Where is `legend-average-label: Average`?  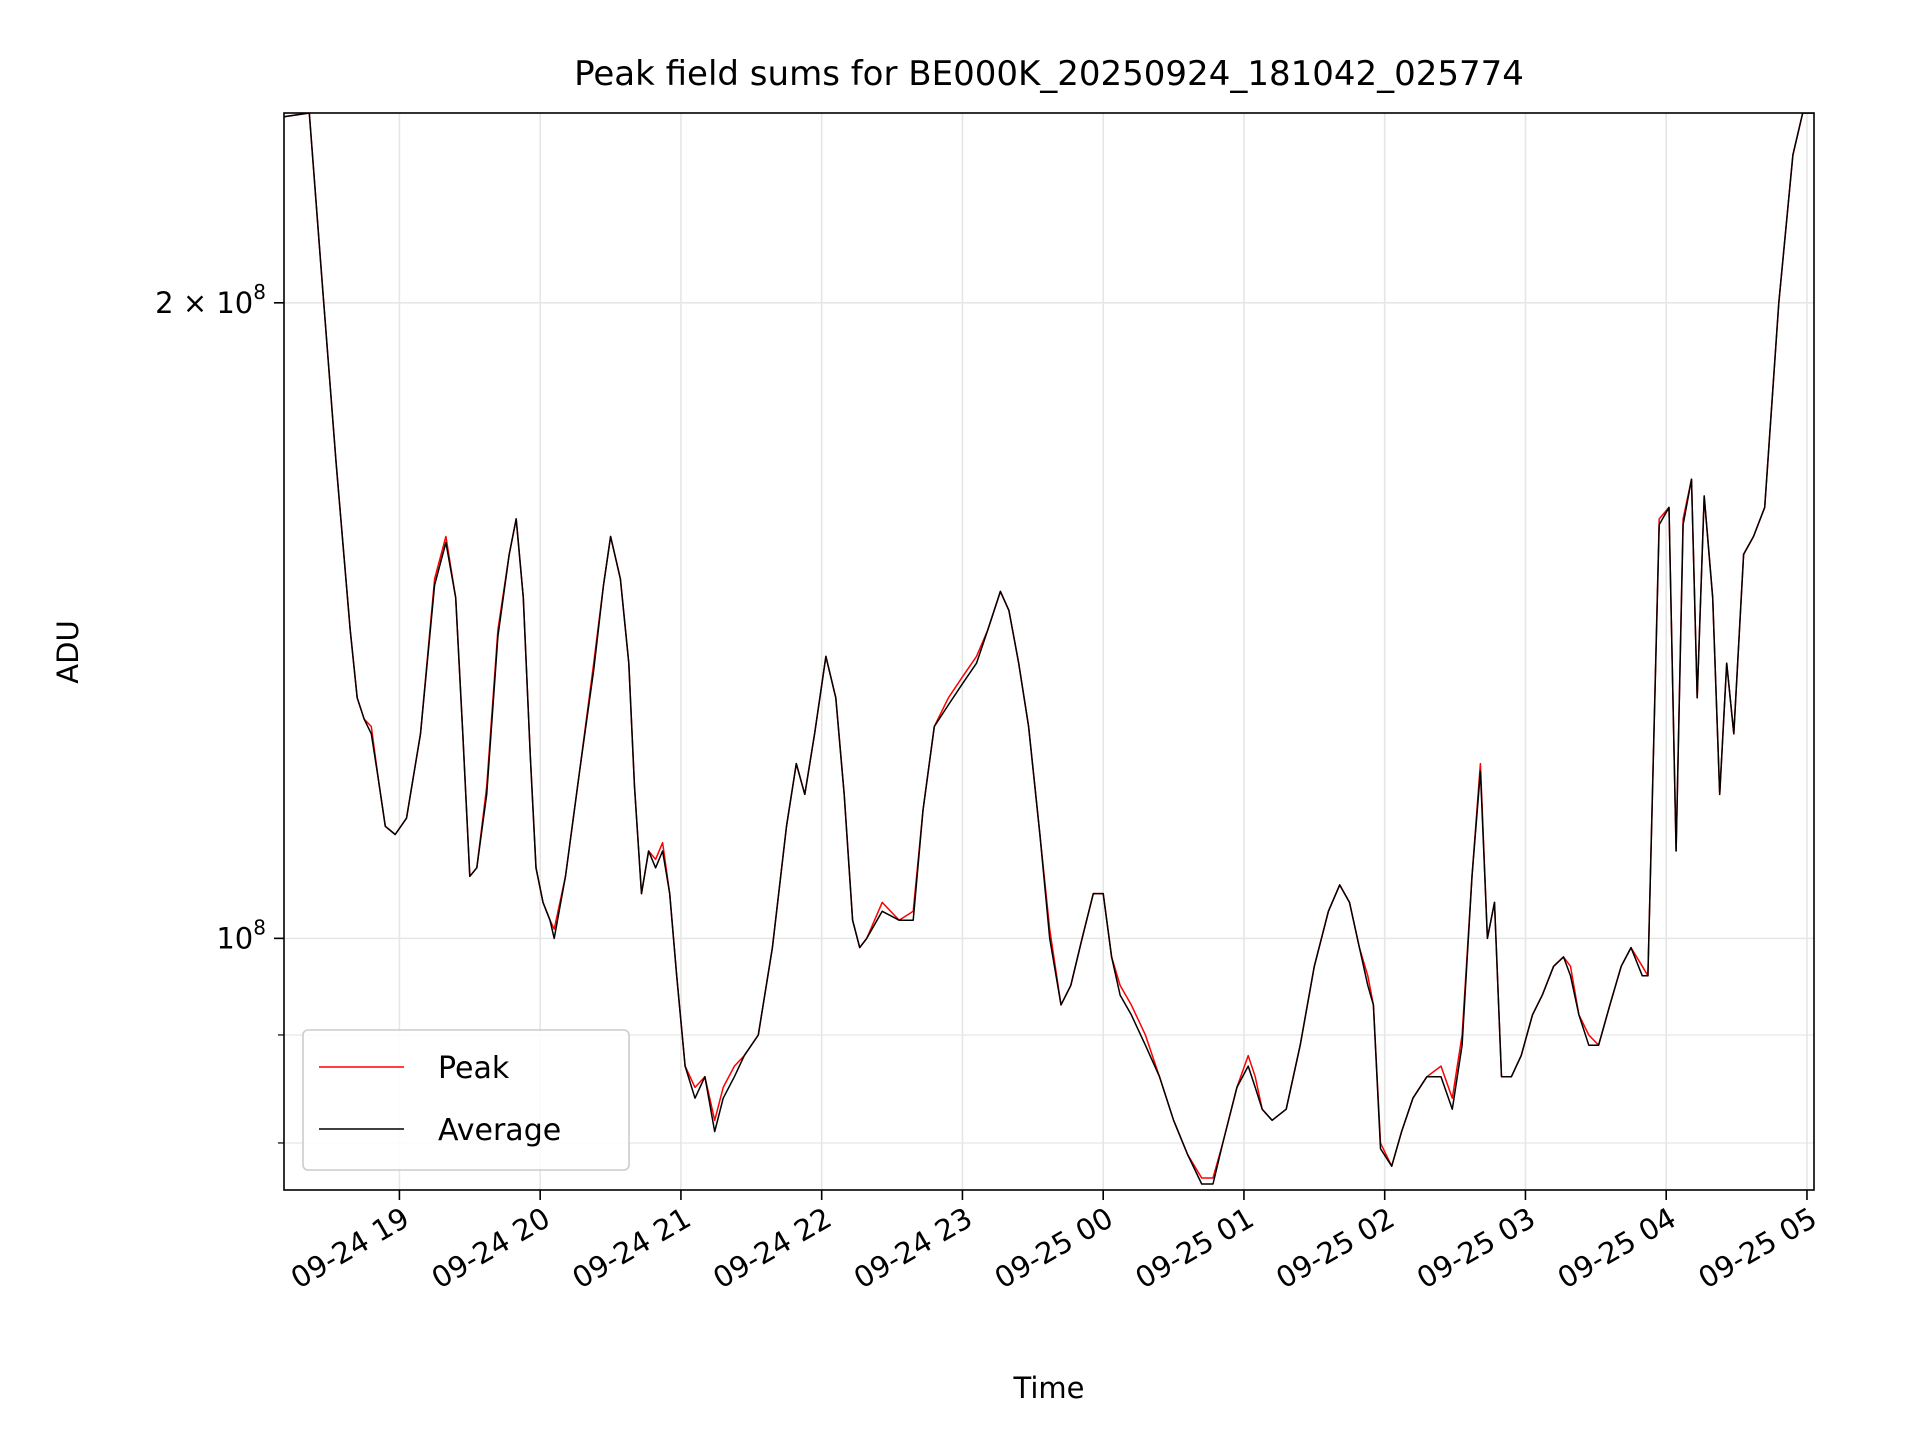
legend-average-label: Average is located at coordinates (499, 1130).